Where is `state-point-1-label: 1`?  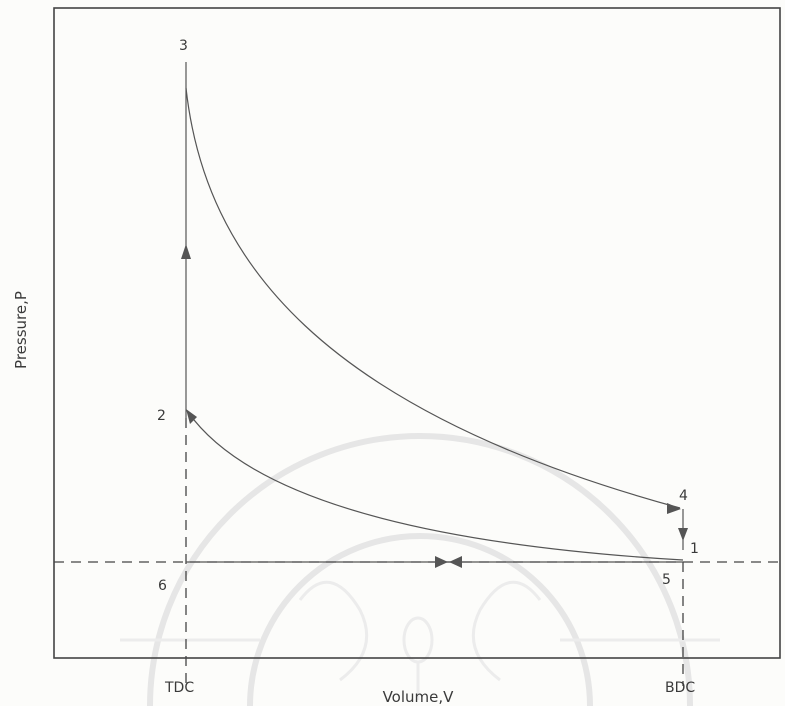 state-point-1-label: 1 is located at coordinates (694, 549).